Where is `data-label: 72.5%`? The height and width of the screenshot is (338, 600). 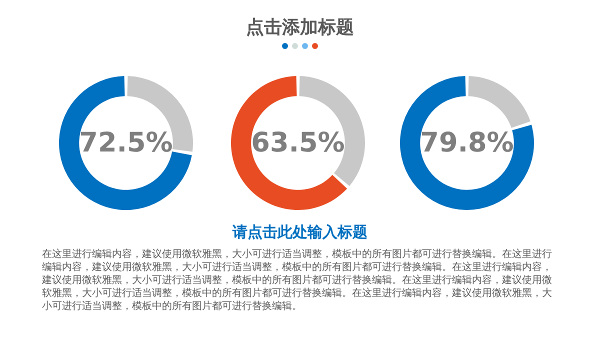
data-label: 72.5% is located at coordinates (126, 143).